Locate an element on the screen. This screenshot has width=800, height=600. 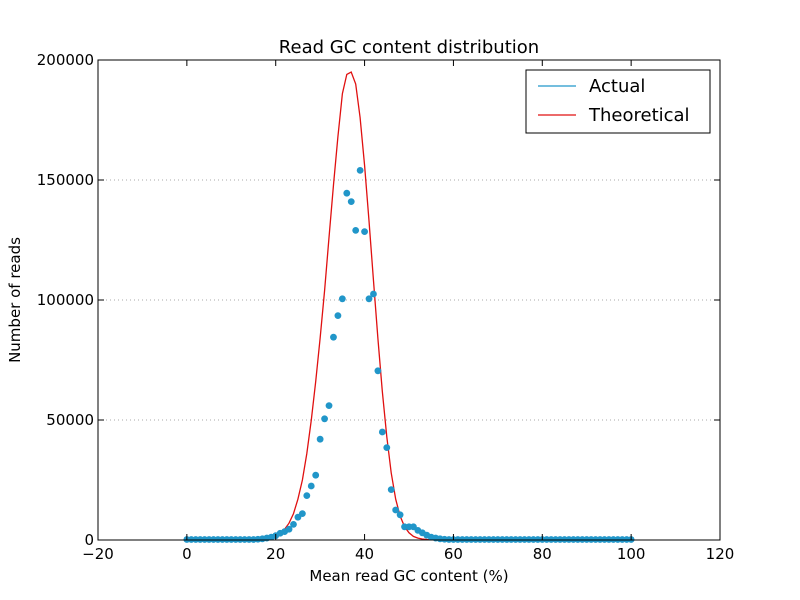
y-tick-label: 150000 is located at coordinates (65, 180).